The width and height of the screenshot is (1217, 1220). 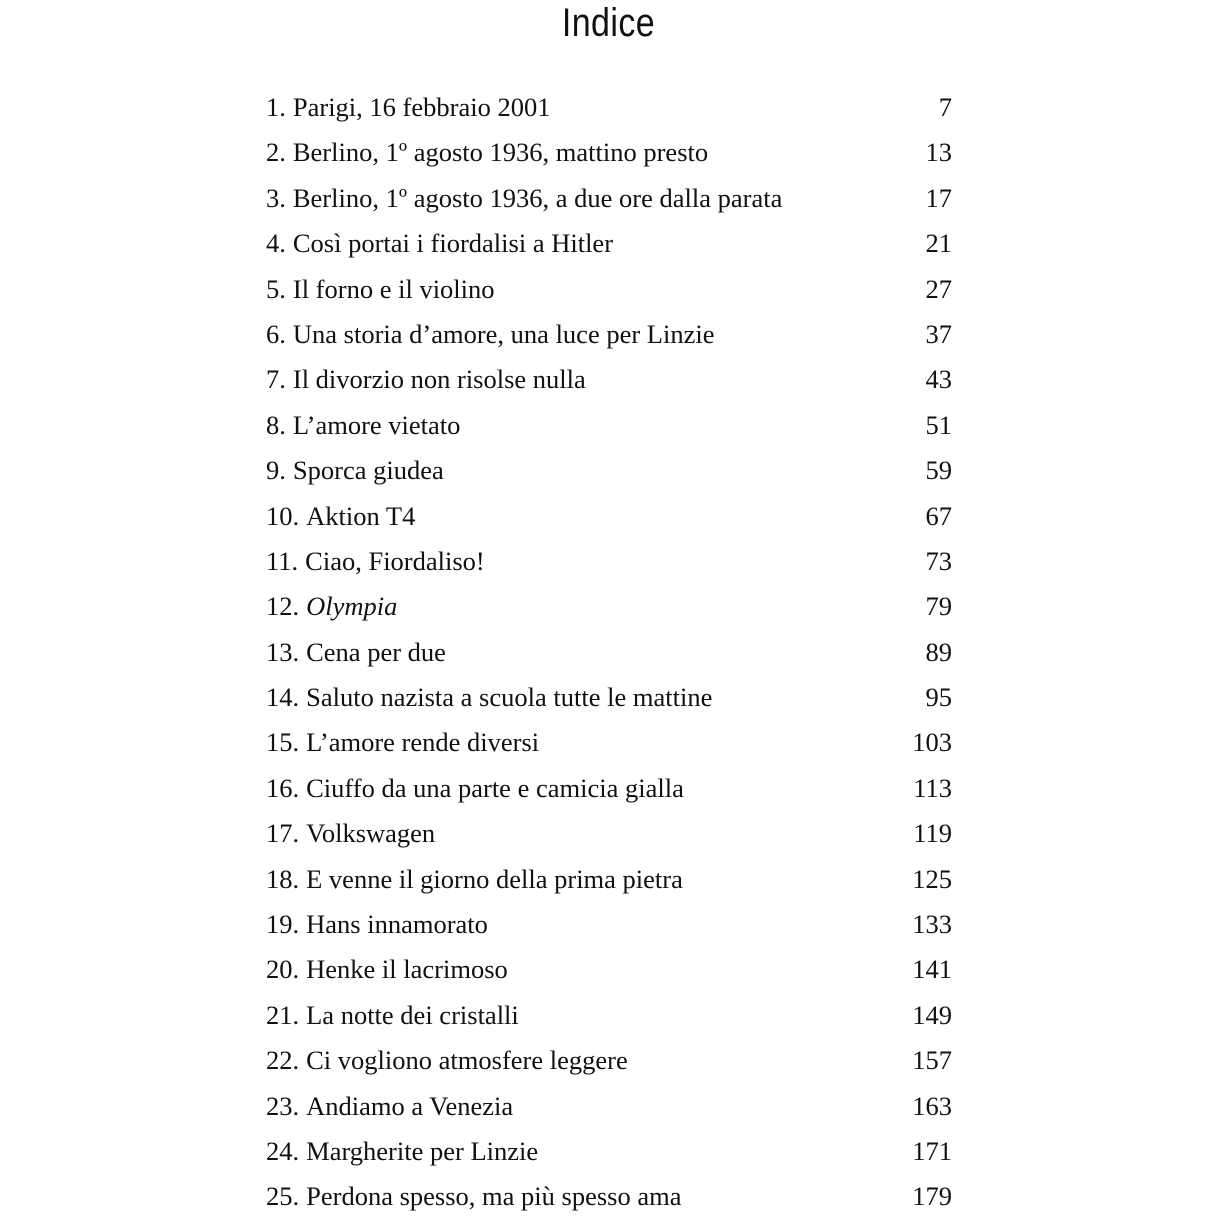 I want to click on toc-entry: 12.Olympia 79, so click(x=609, y=606).